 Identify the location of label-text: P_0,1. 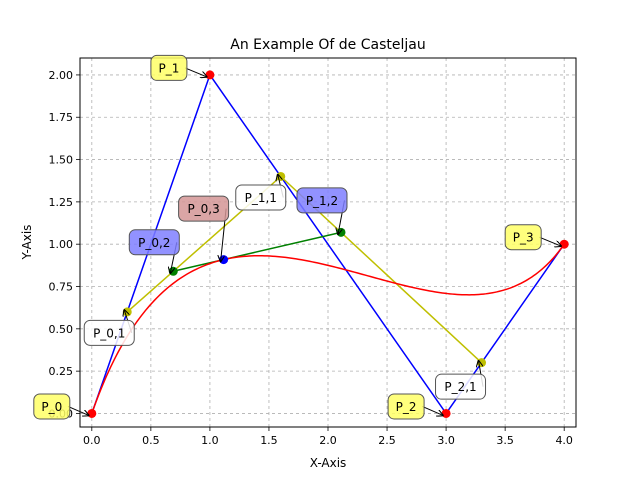
(109, 333).